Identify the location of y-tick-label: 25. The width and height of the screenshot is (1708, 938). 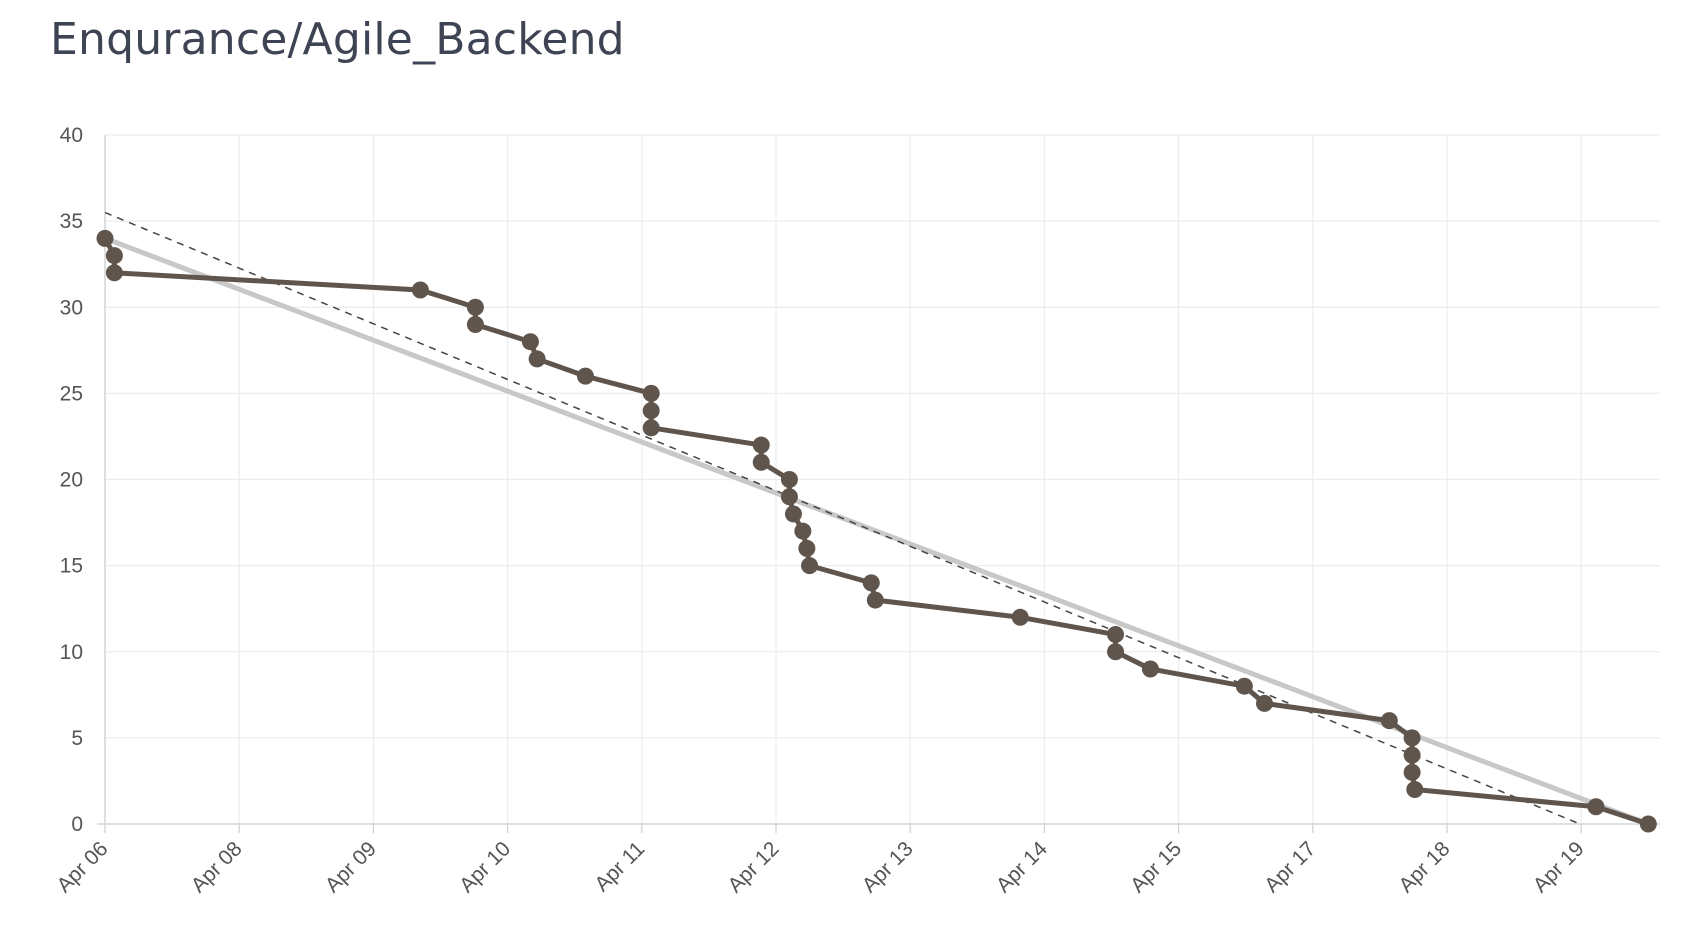
(71, 393).